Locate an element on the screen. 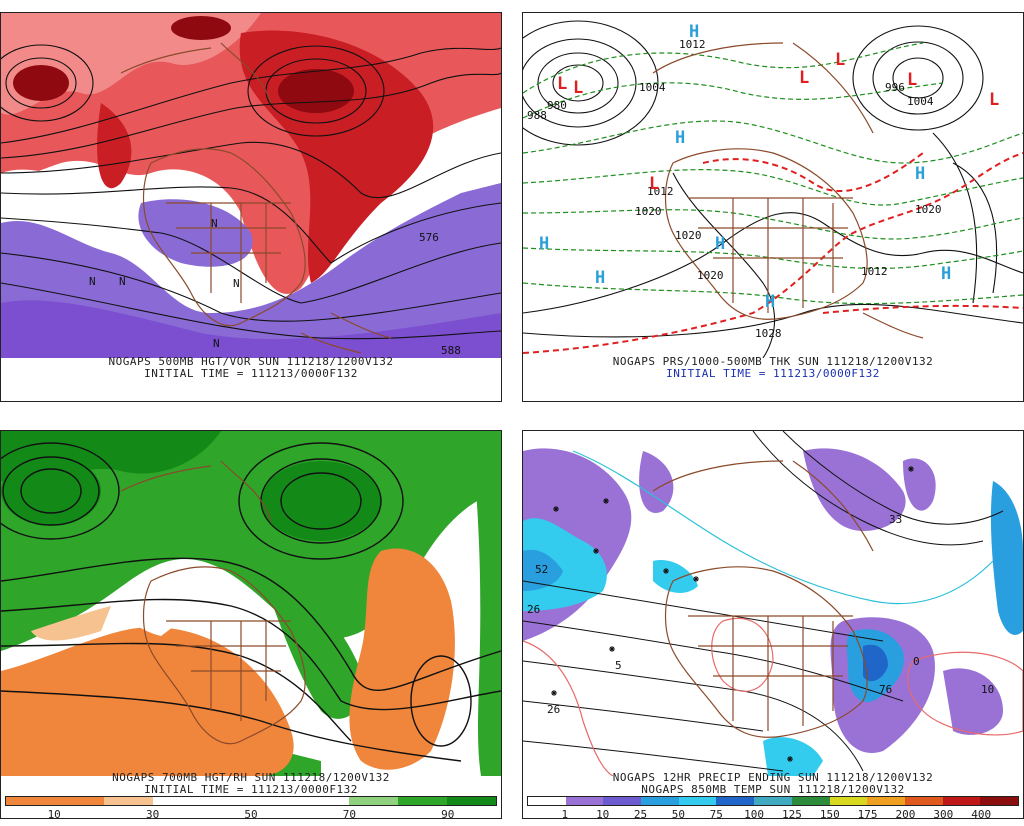 The height and width of the screenshot is (826, 1024). panel-subtitle: NOGAPS 850MB TEMP SUN 111218/1200V132 is located at coordinates (773, 789).